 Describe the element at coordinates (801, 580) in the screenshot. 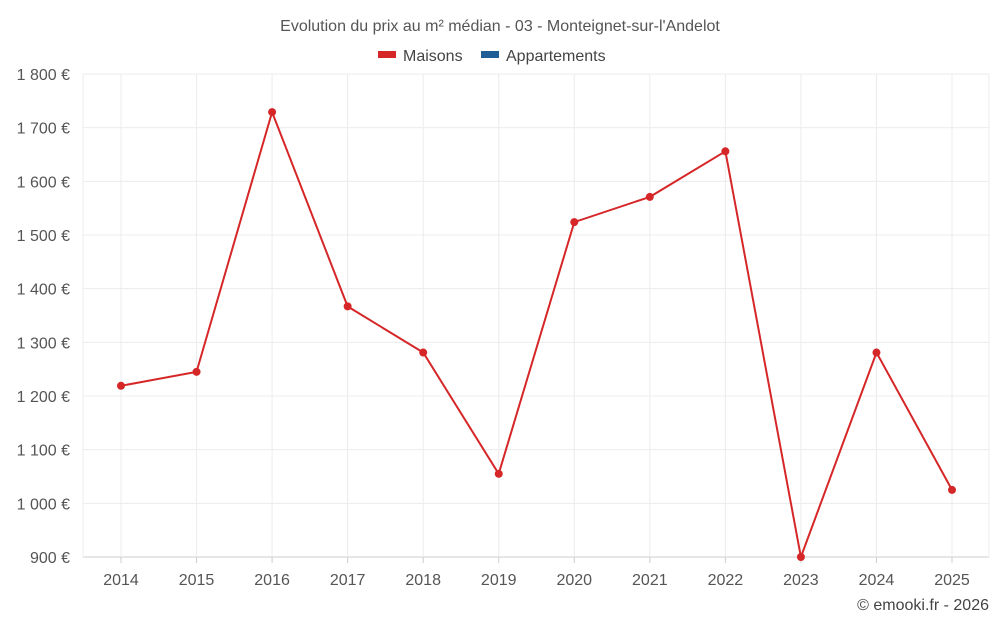

I see `x-tick-label: 2023` at that location.